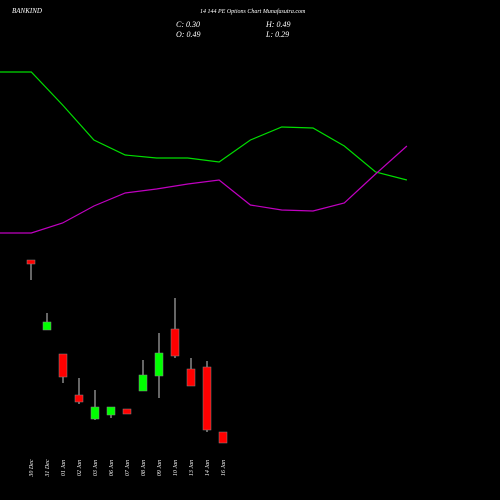 This screenshot has width=500, height=500. I want to click on x-tick-label: 31 Dec, so click(48, 468).